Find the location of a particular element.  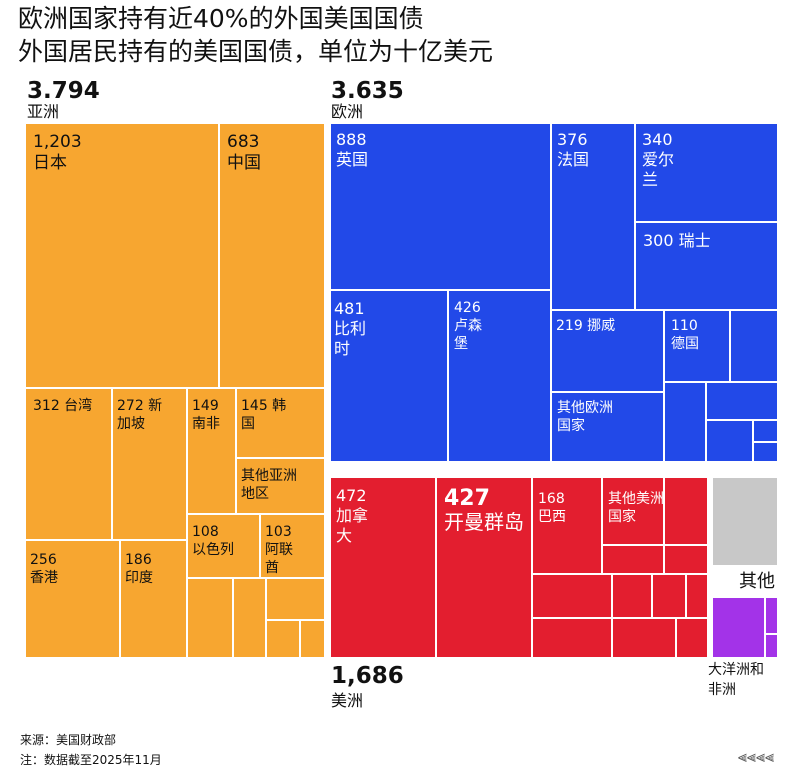

cell-label: 149 is located at coordinates (205, 406).